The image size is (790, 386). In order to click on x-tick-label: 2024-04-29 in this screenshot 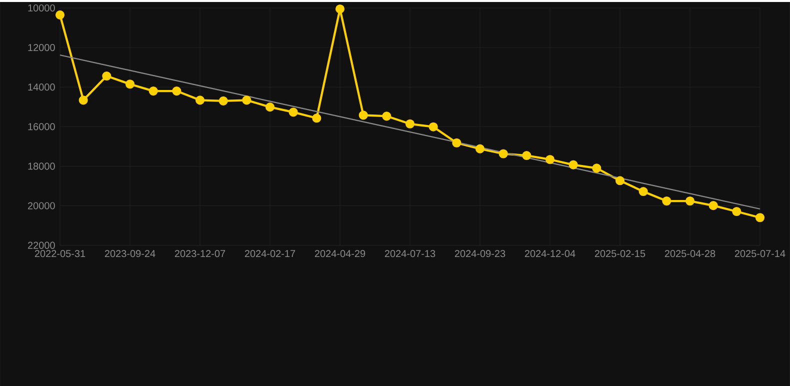, I will do `click(340, 254)`.